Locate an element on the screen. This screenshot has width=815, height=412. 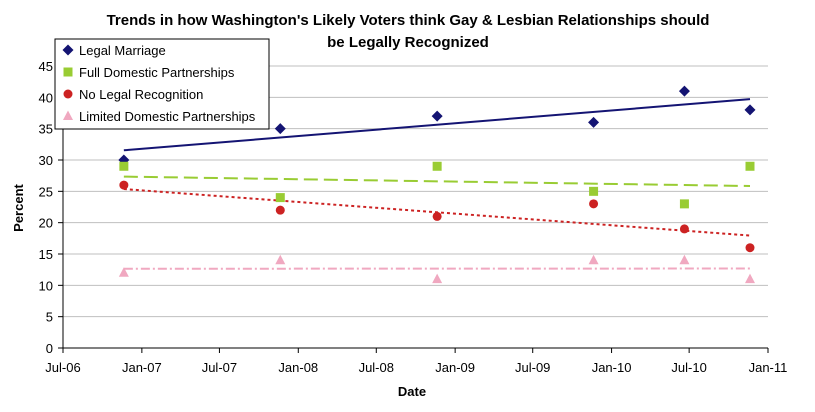
y-tick-label: 35 is located at coordinates (46, 129).